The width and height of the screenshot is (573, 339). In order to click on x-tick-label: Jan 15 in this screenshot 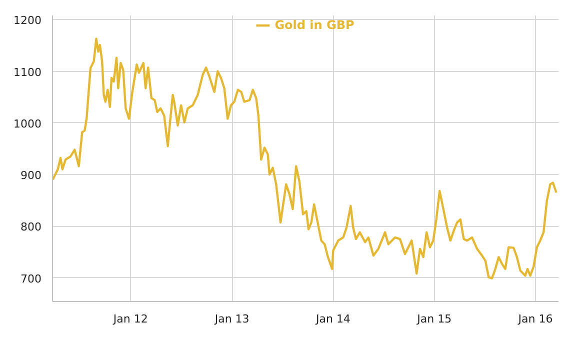, I will do `click(434, 319)`.